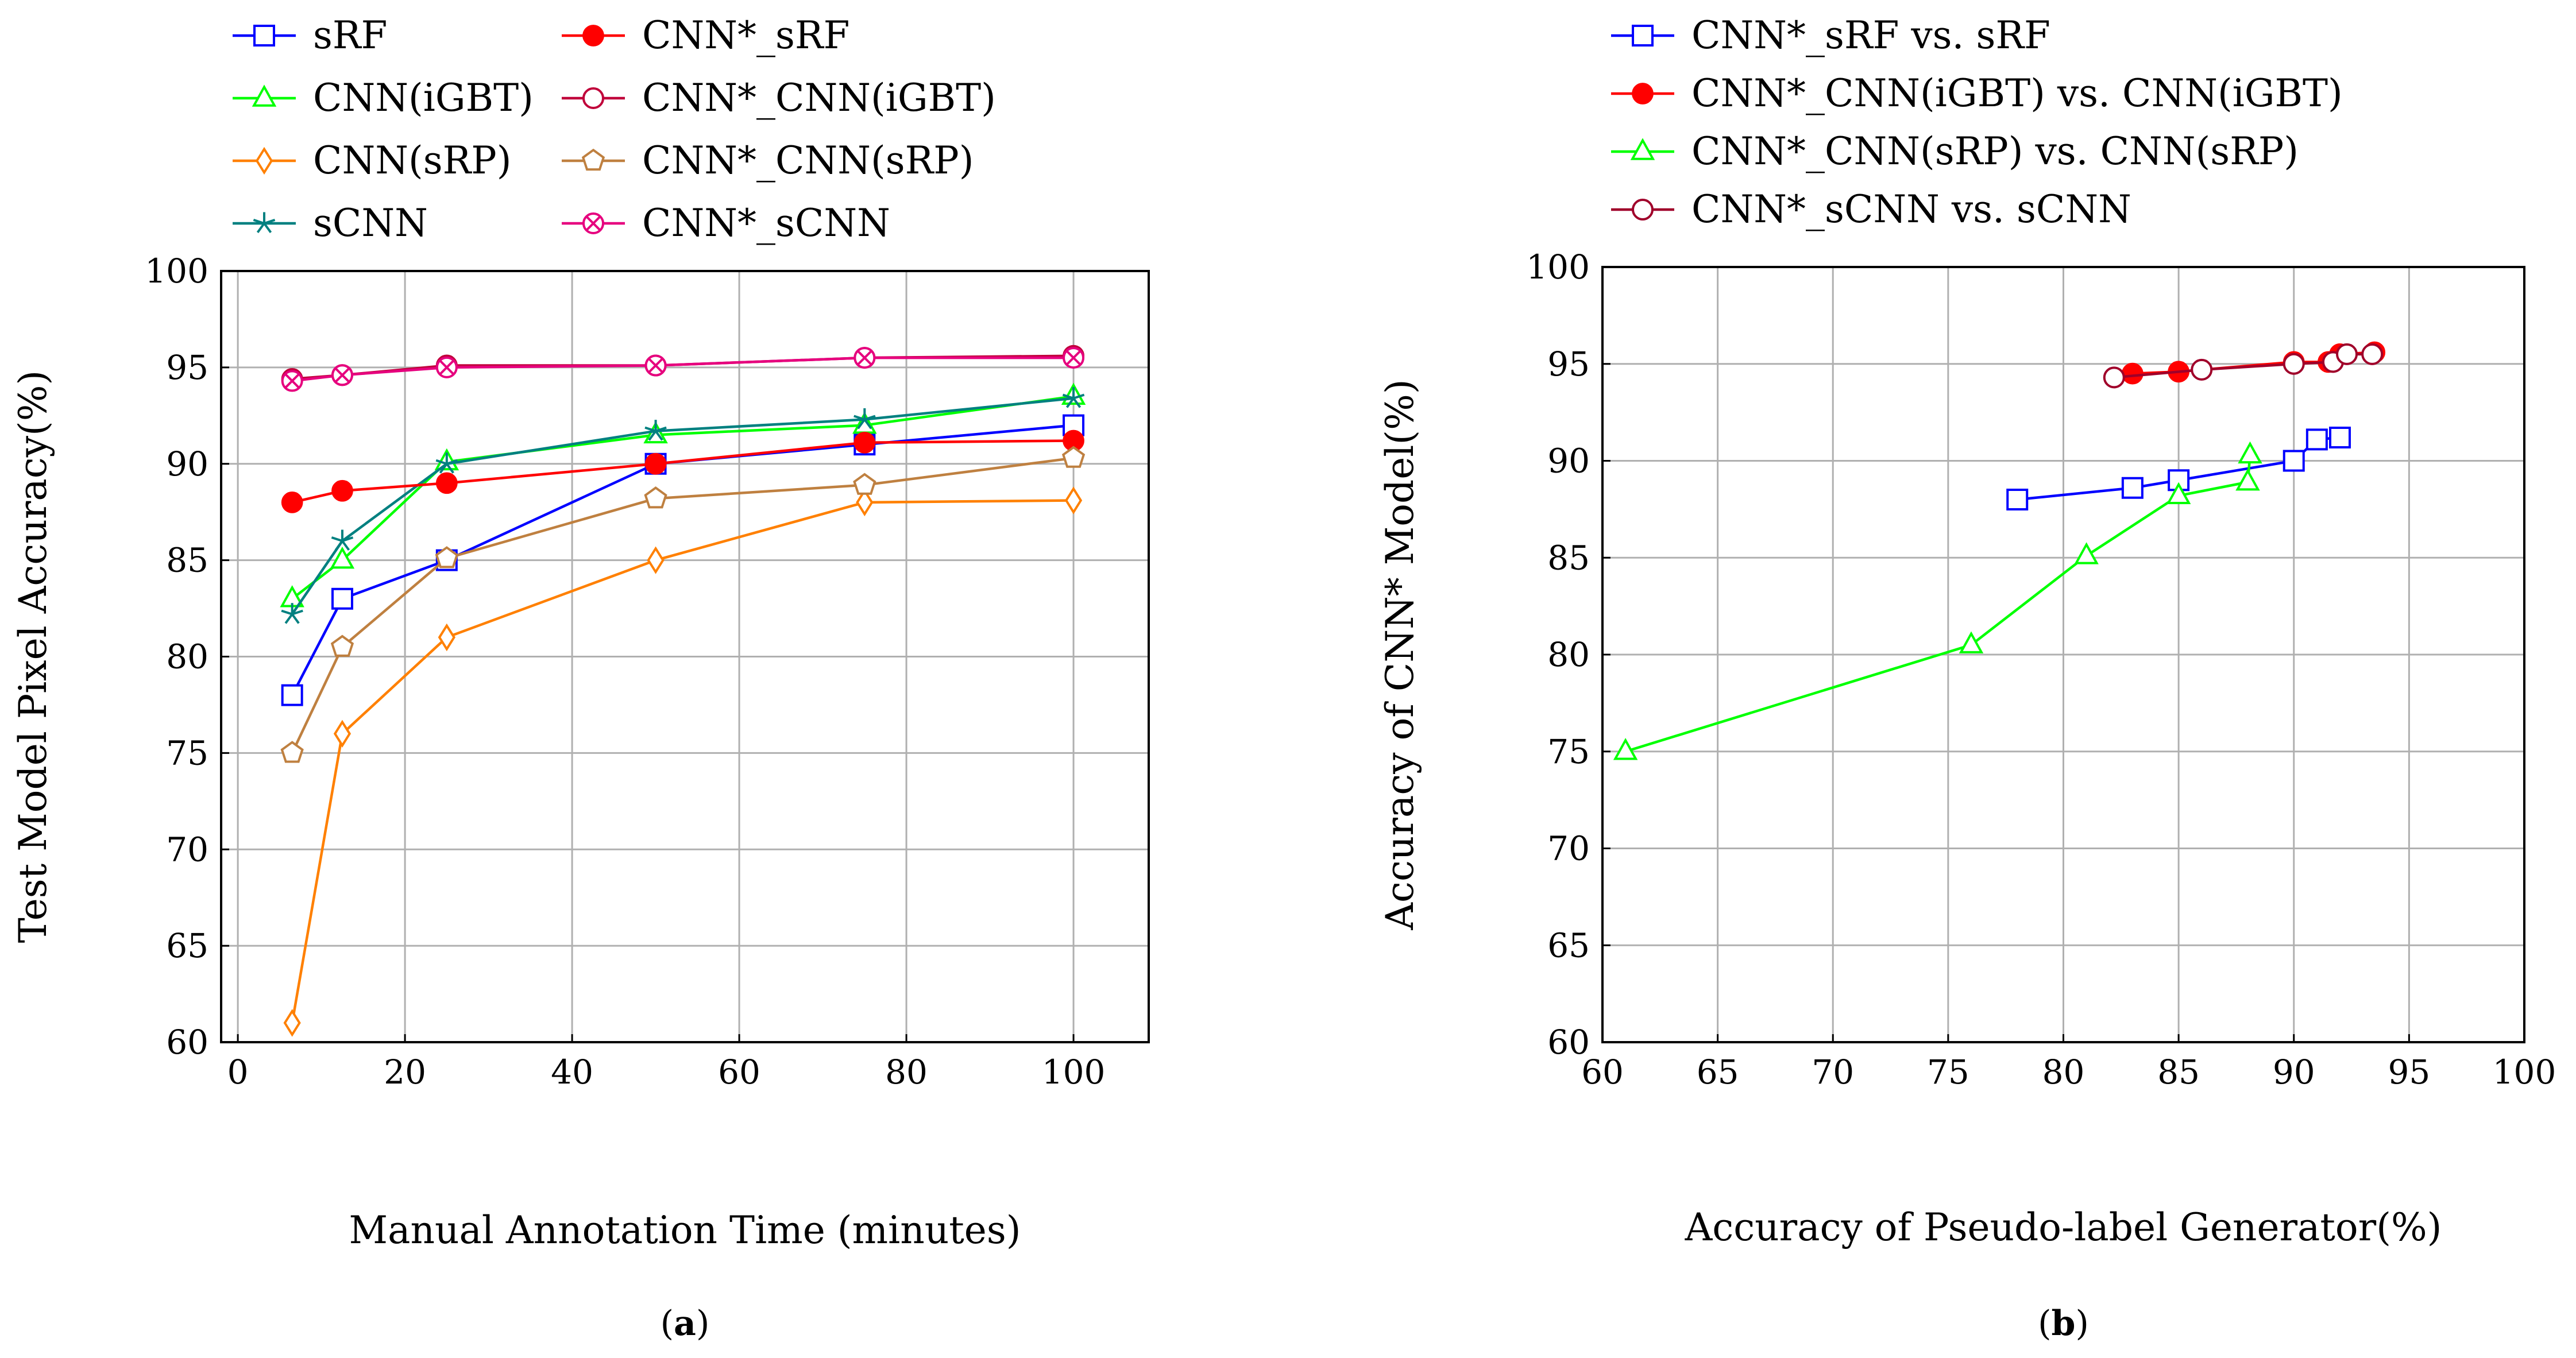 This screenshot has height=1358, width=2576. I want to click on x-tick-label: 20, so click(405, 1072).